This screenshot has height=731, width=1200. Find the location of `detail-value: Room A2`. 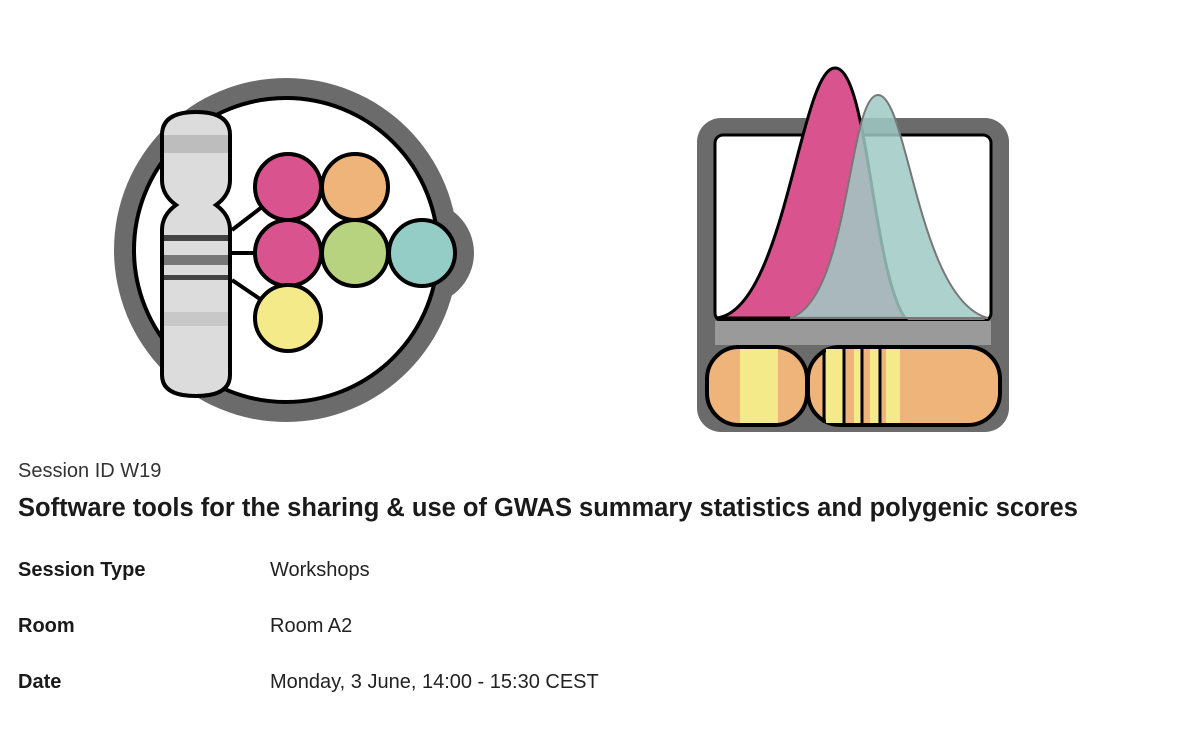

detail-value: Room A2 is located at coordinates (311, 626).